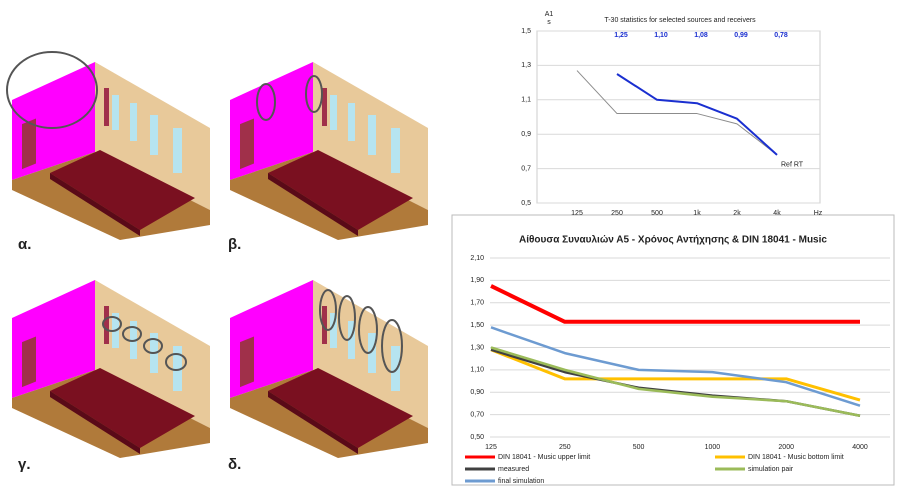  I want to click on y-tick-label: 0,5, so click(526, 203).